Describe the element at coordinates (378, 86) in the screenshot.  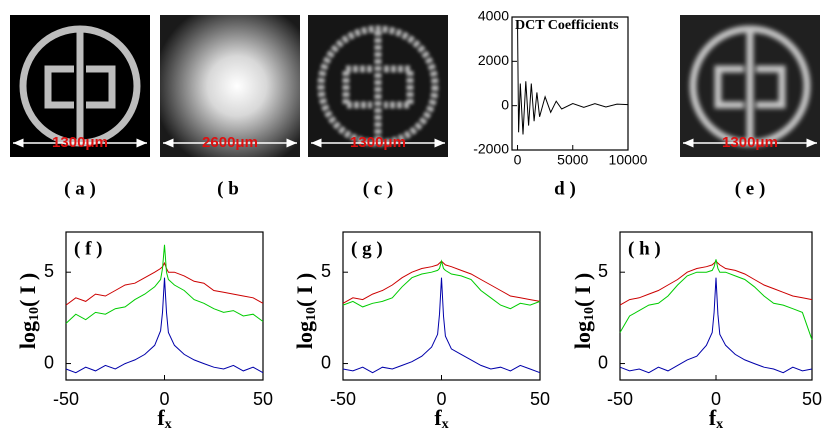
I see `image-c: 1300μm` at that location.